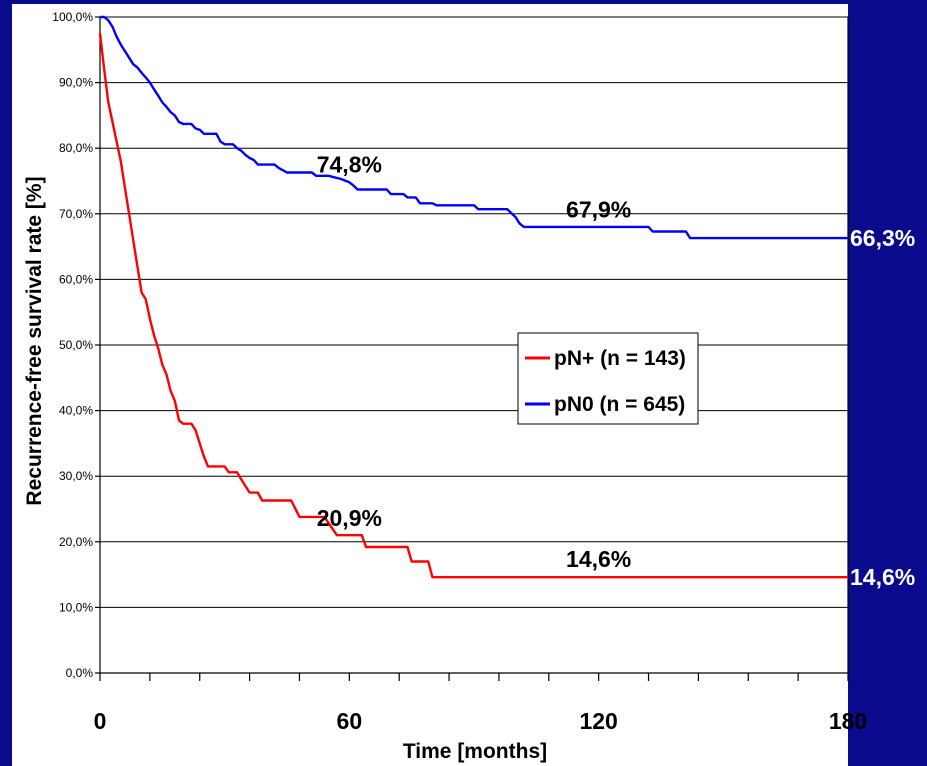 This screenshot has height=766, width=927. I want to click on end-value-label: 66,3%, so click(882, 238).